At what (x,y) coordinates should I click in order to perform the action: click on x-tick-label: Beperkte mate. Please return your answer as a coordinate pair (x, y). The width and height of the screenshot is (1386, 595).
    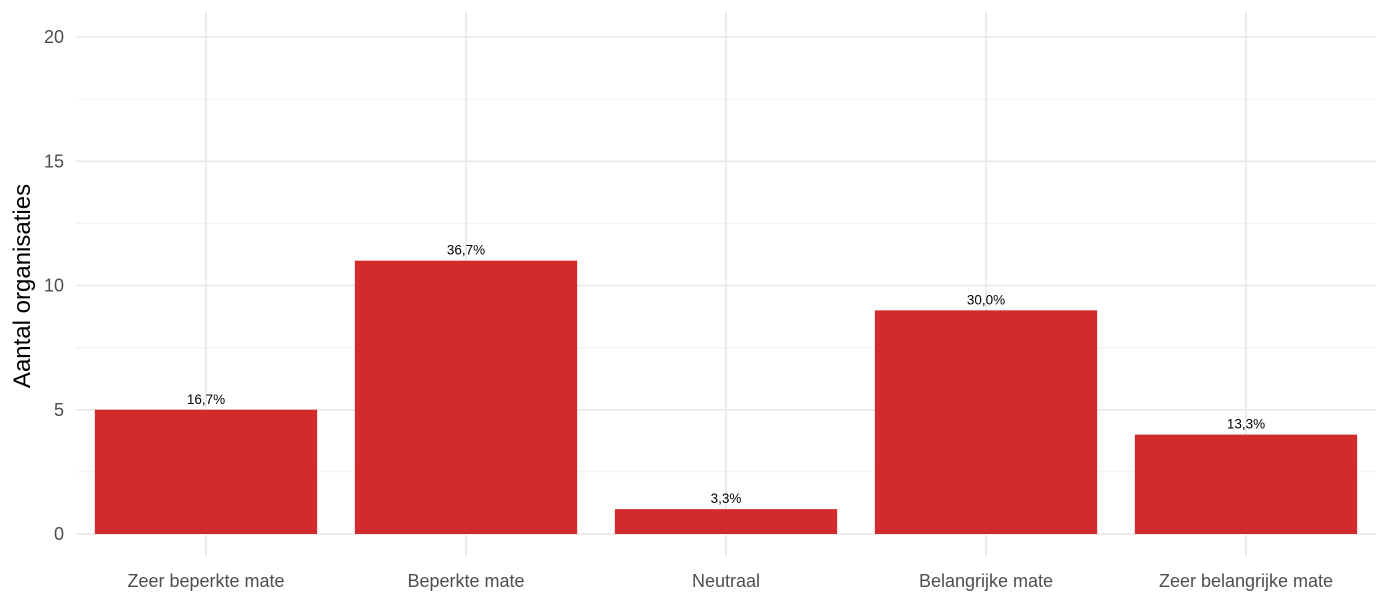
    Looking at the image, I should click on (465, 581).